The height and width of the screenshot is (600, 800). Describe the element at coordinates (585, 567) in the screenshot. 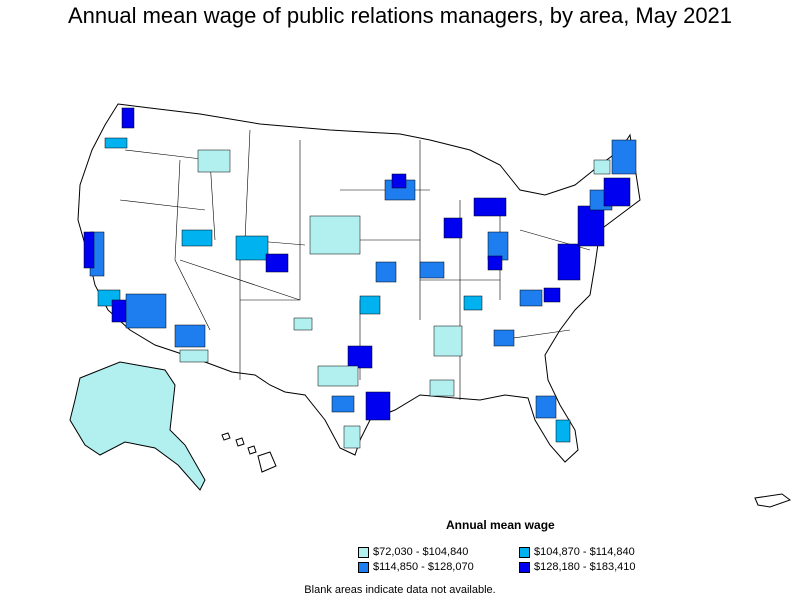

I see `legend-label: $128,180 - $183,410` at that location.